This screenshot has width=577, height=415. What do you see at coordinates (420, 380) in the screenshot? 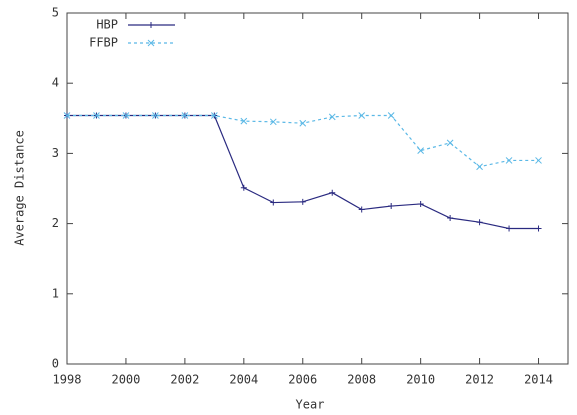
I see `x-tick-label: 2010` at bounding box center [420, 380].